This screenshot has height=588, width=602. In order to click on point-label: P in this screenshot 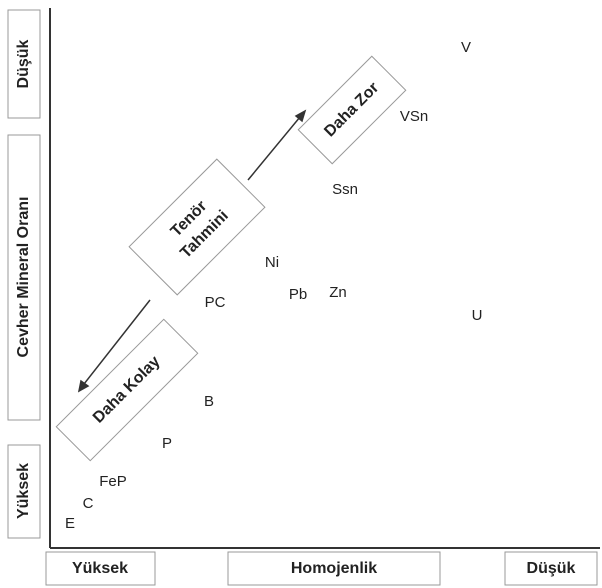, I will do `click(167, 443)`.